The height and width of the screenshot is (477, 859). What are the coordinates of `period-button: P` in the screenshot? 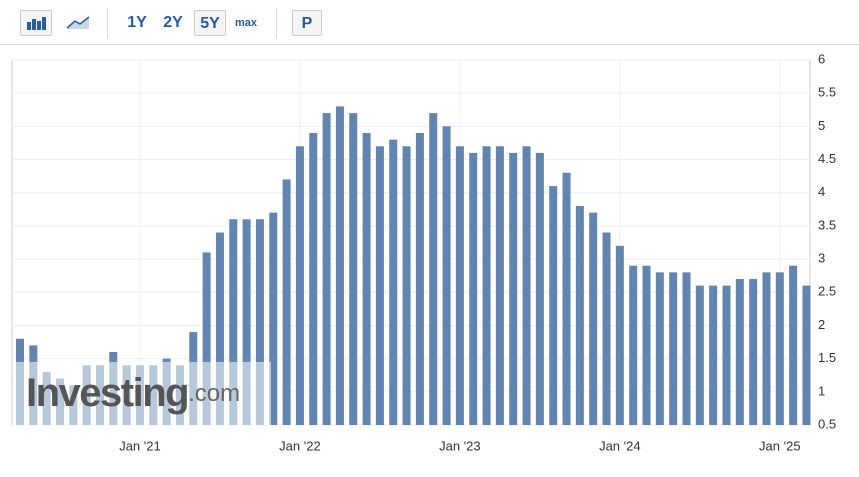 It's located at (307, 23).